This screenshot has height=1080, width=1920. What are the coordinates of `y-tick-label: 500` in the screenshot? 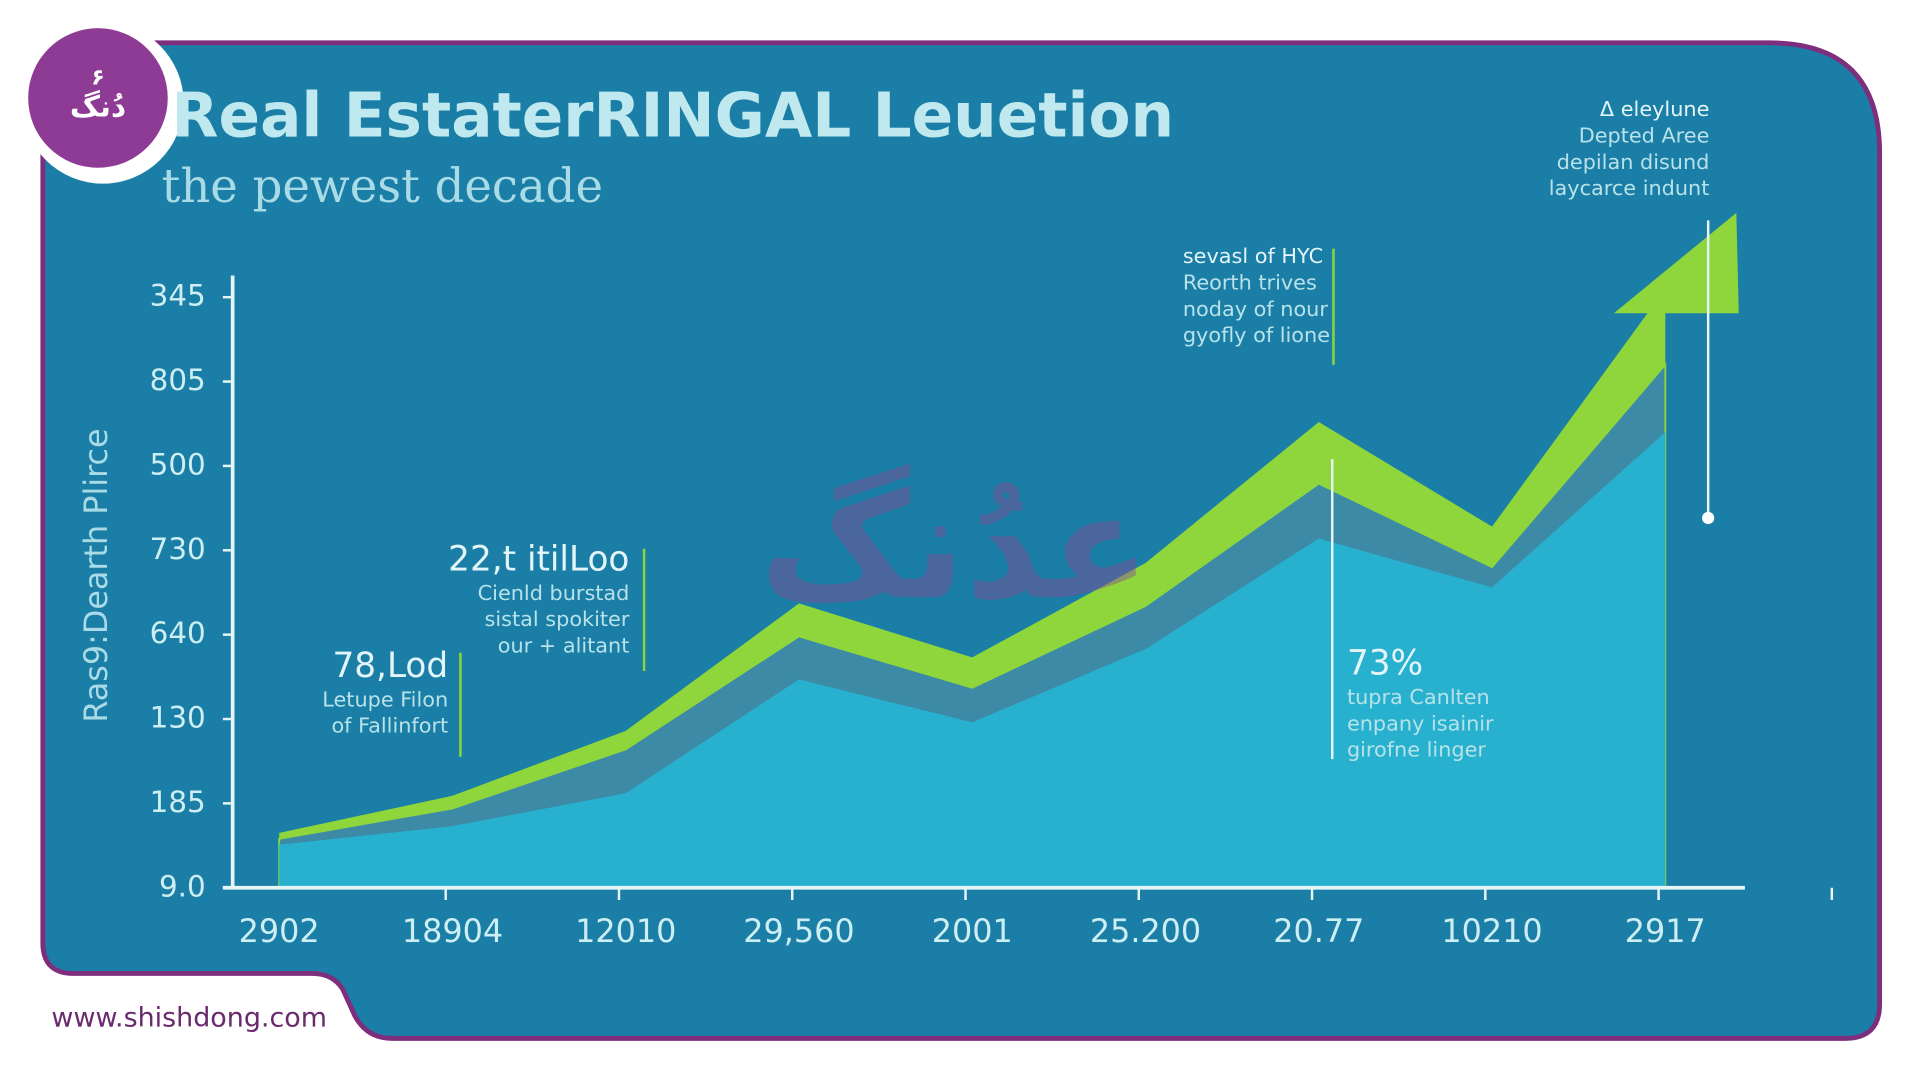 It's located at (178, 464).